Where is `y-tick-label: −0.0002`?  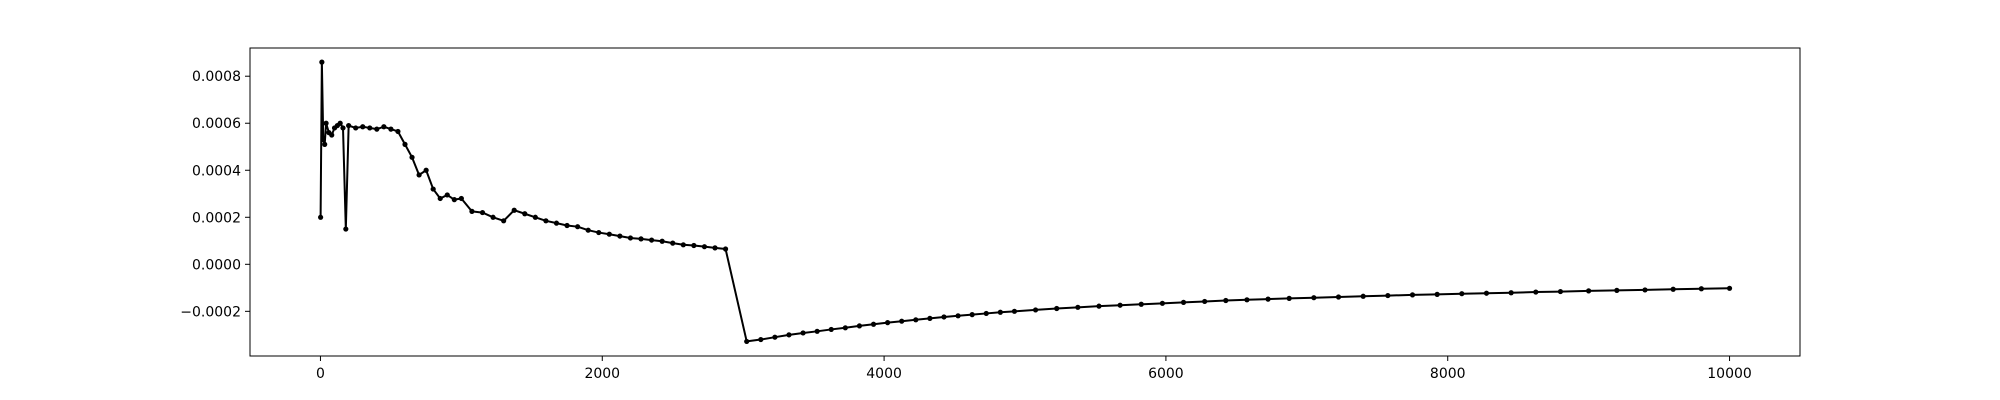 y-tick-label: −0.0002 is located at coordinates (210, 312).